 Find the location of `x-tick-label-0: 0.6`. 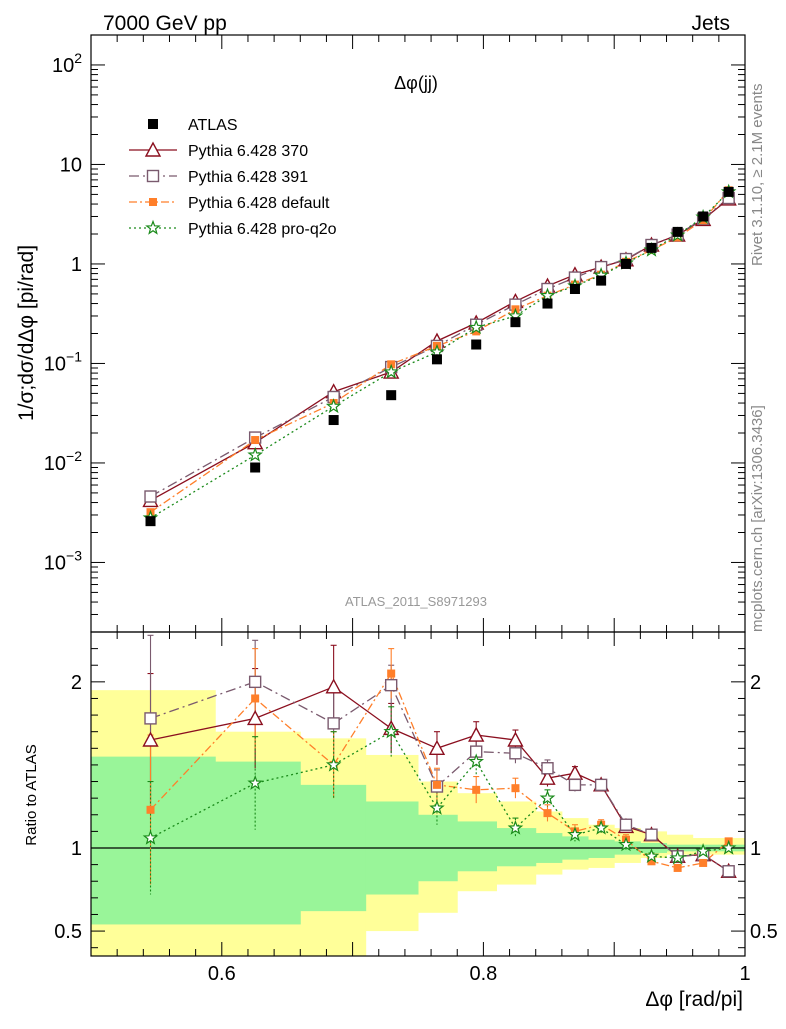

x-tick-label-0: 0.6 is located at coordinates (222, 974).